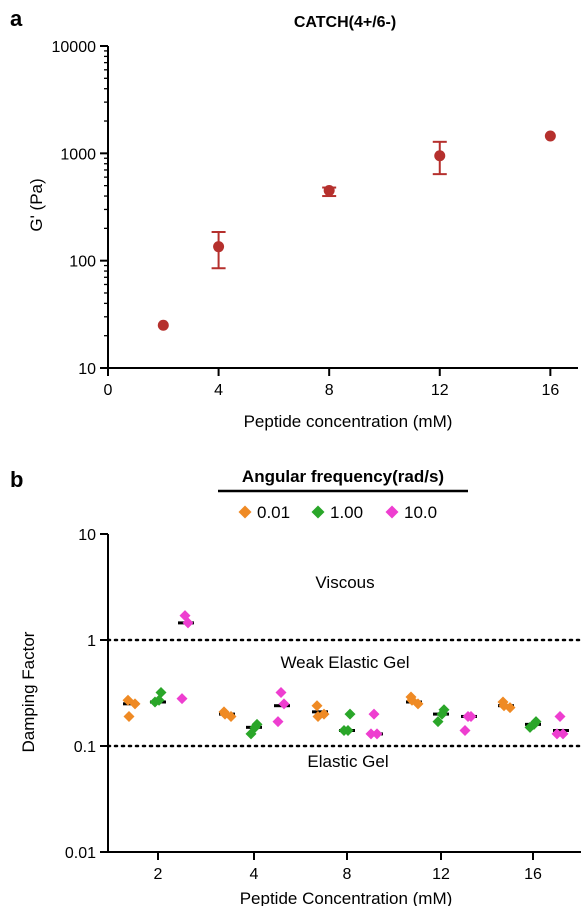 The height and width of the screenshot is (906, 581). What do you see at coordinates (318, 512) in the screenshot?
I see `legend-marker-1.00` at bounding box center [318, 512].